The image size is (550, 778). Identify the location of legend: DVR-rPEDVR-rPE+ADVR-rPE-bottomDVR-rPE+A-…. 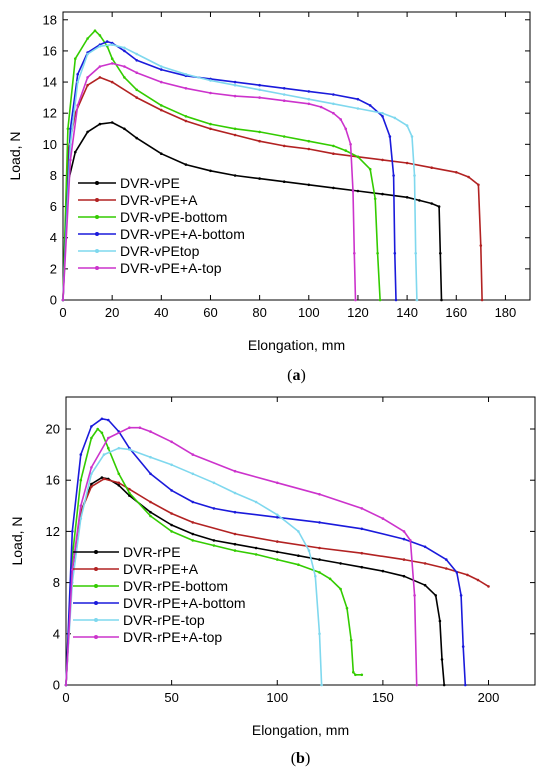
(159, 594).